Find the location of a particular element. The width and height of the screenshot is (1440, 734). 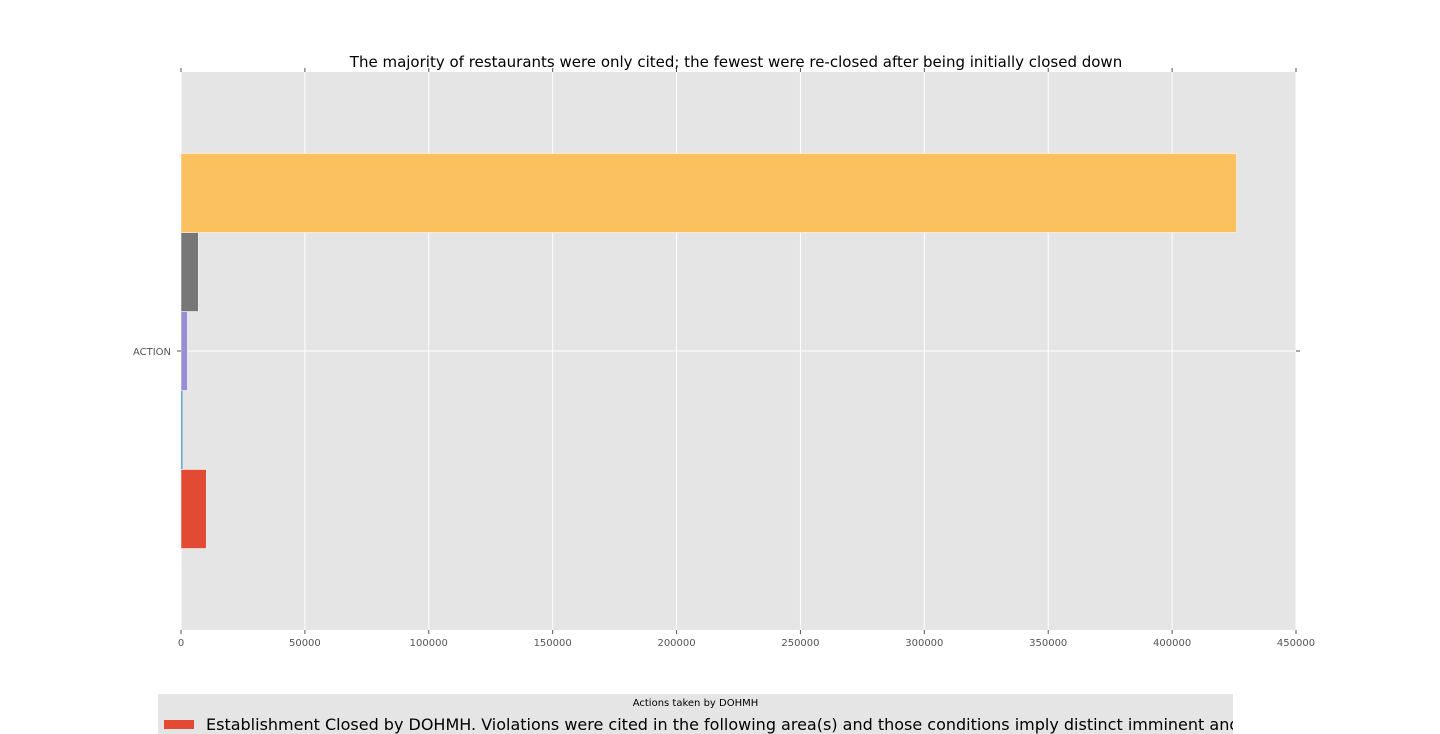

x-tick-label: 350000 is located at coordinates (1048, 643).